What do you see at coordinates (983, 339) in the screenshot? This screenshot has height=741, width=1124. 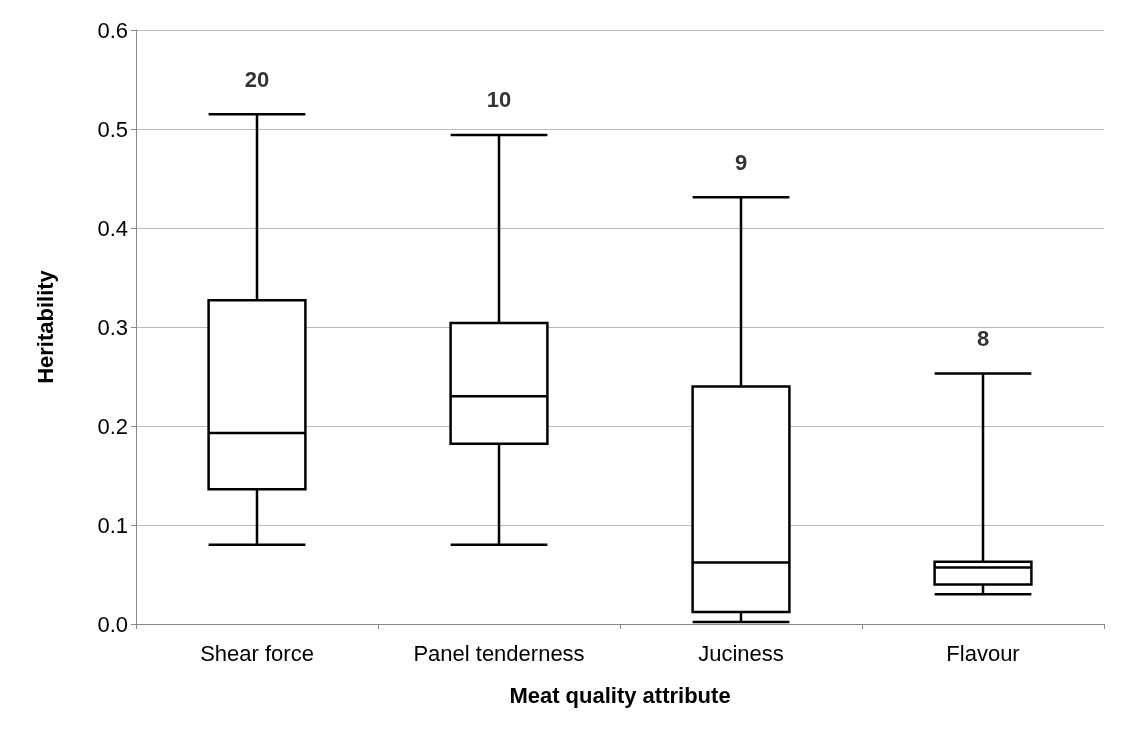 I see `annotation: 8` at bounding box center [983, 339].